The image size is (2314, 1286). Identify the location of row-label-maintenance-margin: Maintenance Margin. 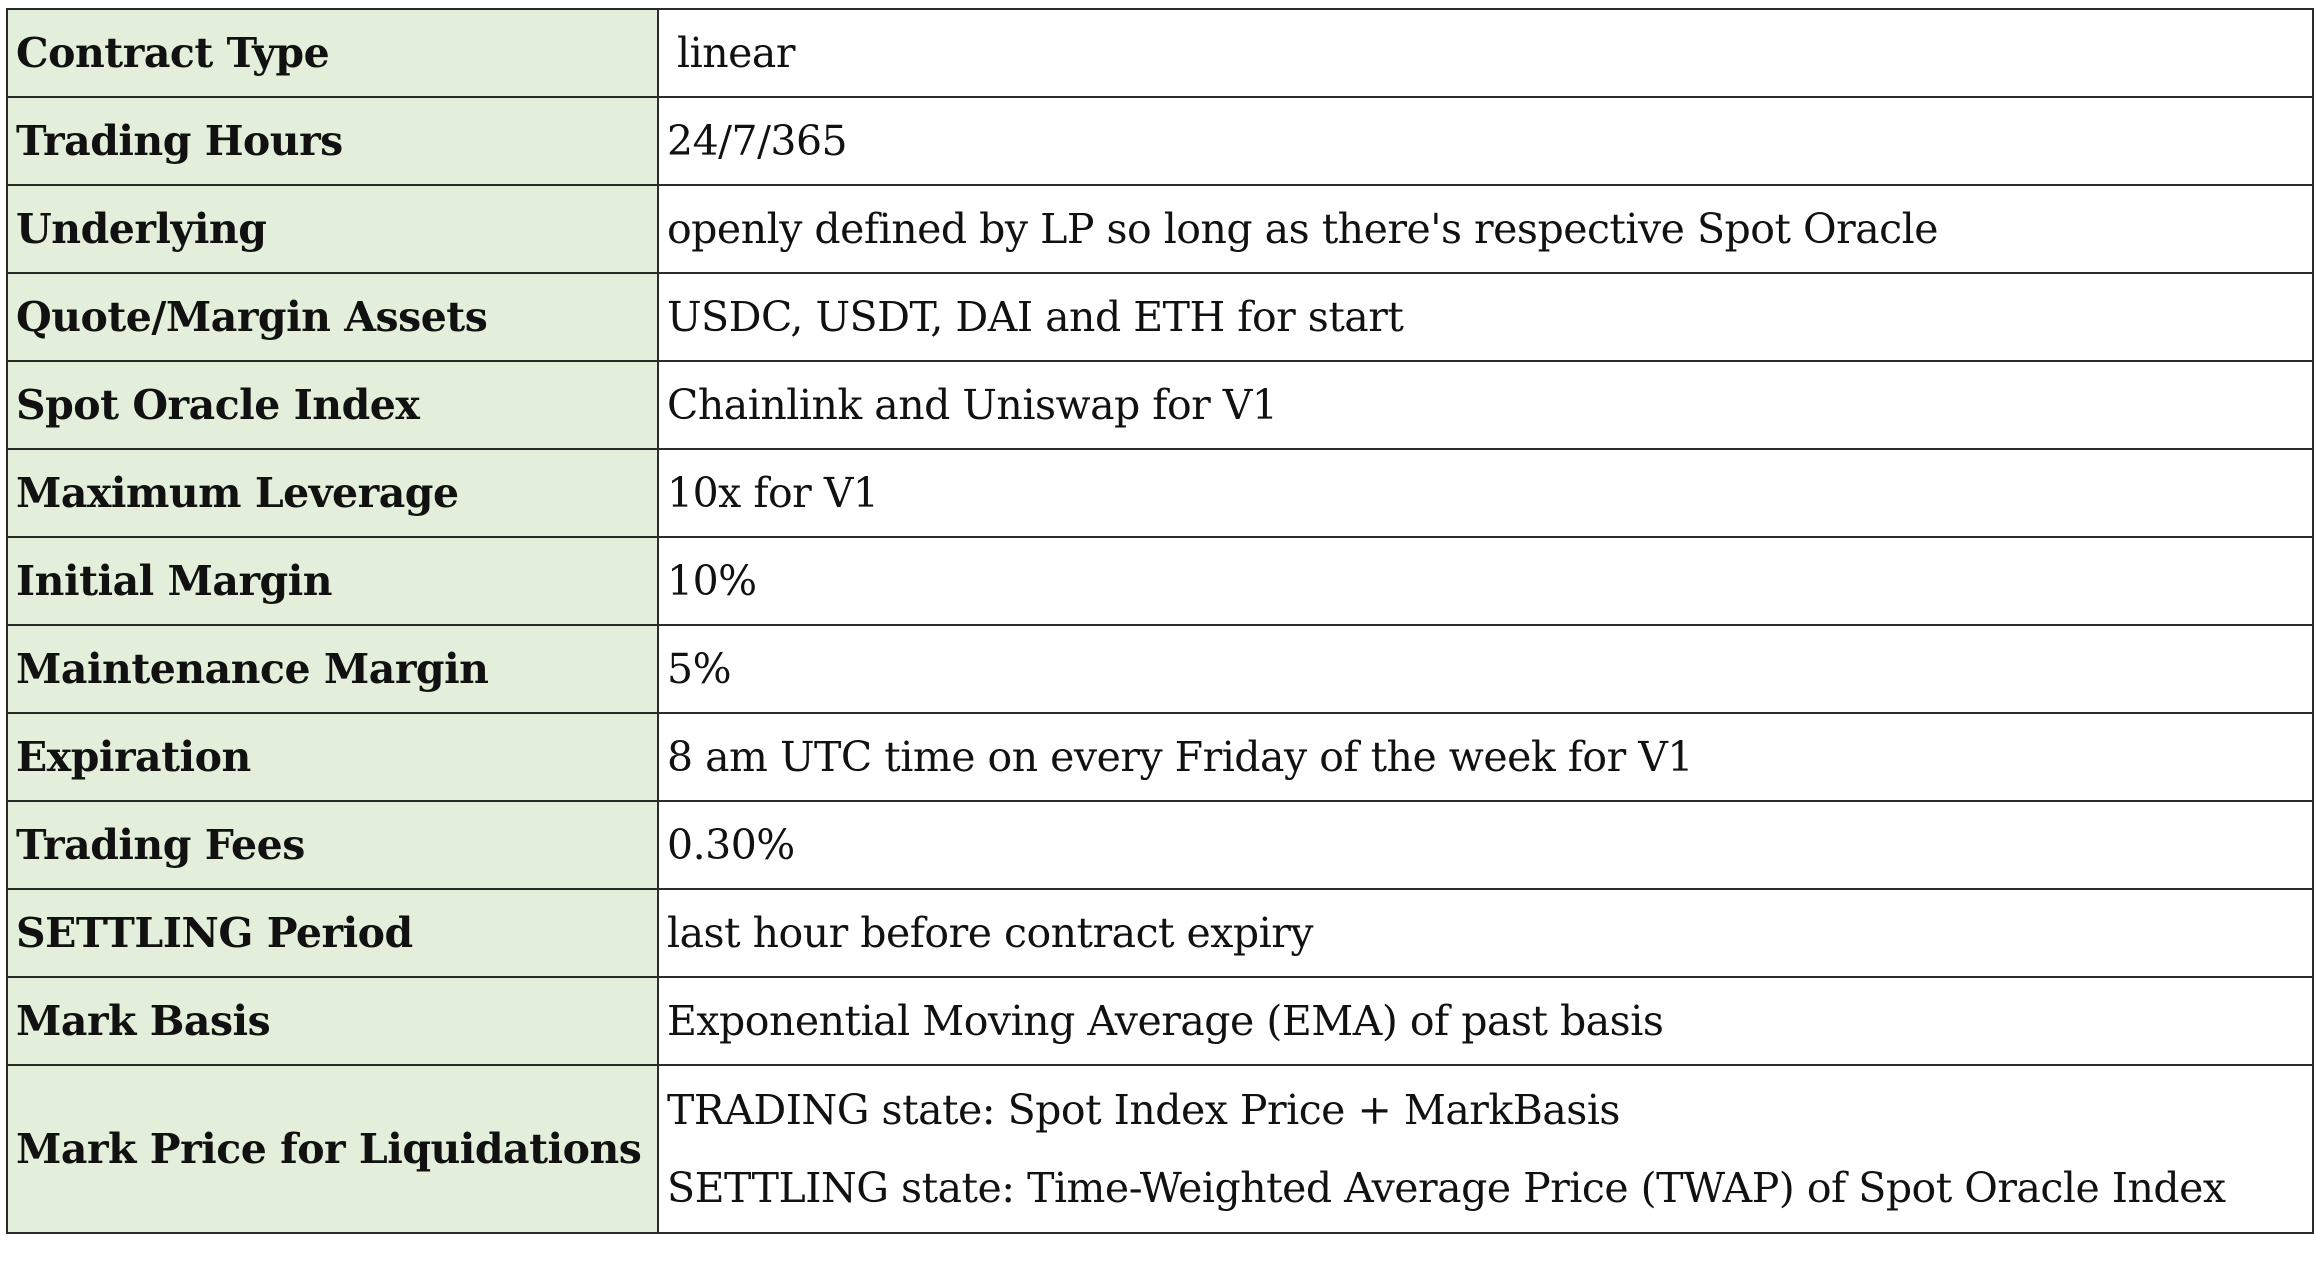
(332, 669).